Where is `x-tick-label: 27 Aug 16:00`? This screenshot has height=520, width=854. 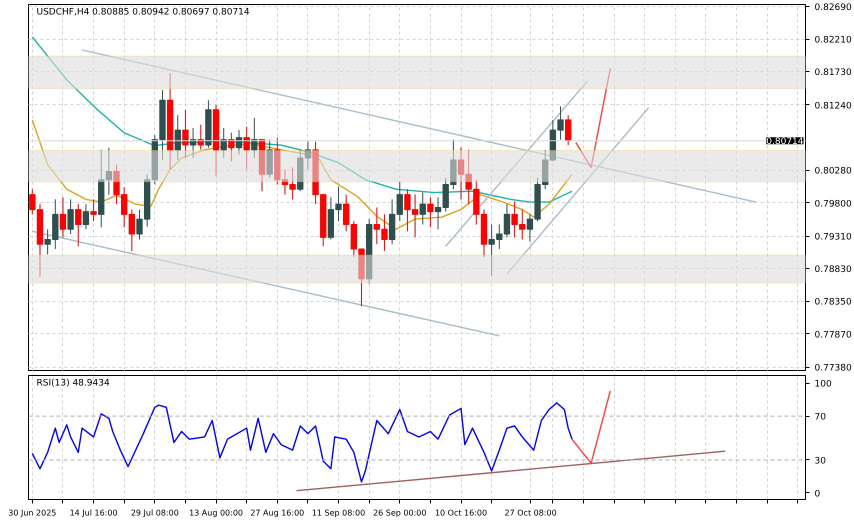 x-tick-label: 27 Aug 16:00 is located at coordinates (277, 513).